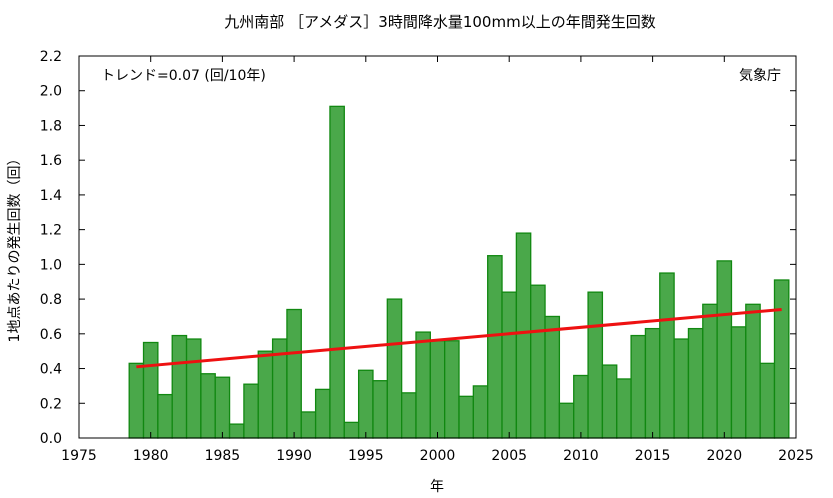 The width and height of the screenshot is (833, 498). Describe the element at coordinates (51, 265) in the screenshot. I see `y-tick-label: 1.0` at that location.